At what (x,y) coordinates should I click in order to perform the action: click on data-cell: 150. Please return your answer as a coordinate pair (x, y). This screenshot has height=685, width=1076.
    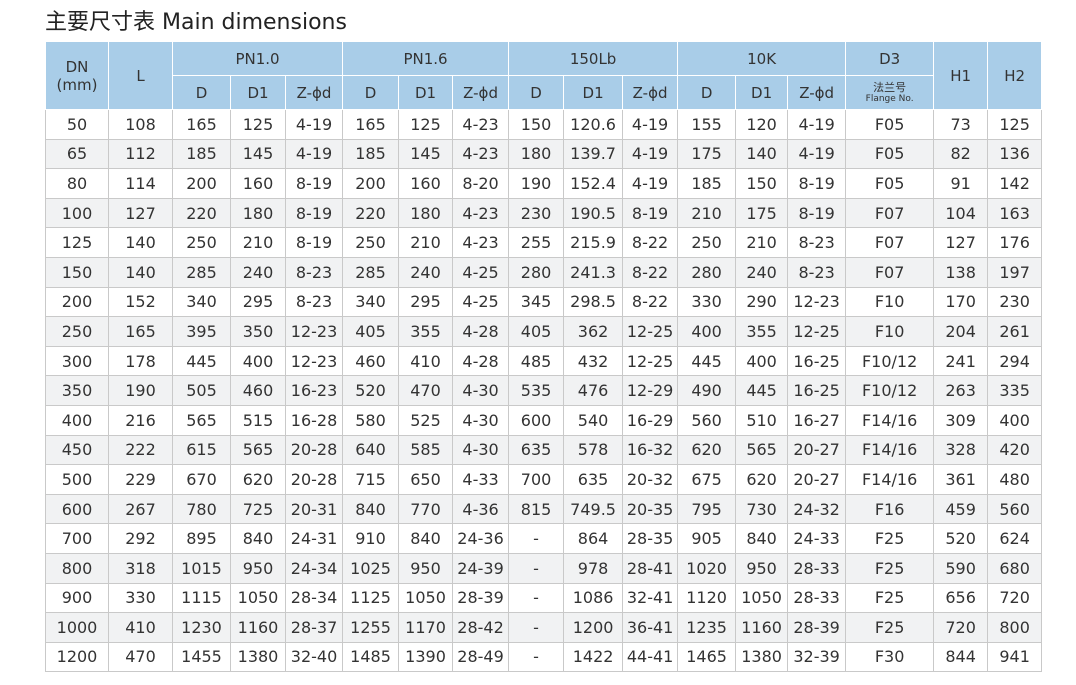
    Looking at the image, I should click on (536, 124).